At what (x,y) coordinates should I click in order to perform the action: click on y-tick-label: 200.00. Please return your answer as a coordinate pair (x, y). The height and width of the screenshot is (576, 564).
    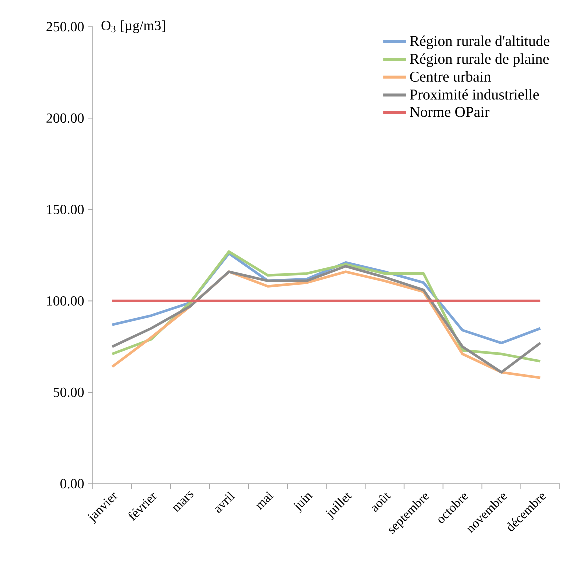
    Looking at the image, I should click on (65, 119).